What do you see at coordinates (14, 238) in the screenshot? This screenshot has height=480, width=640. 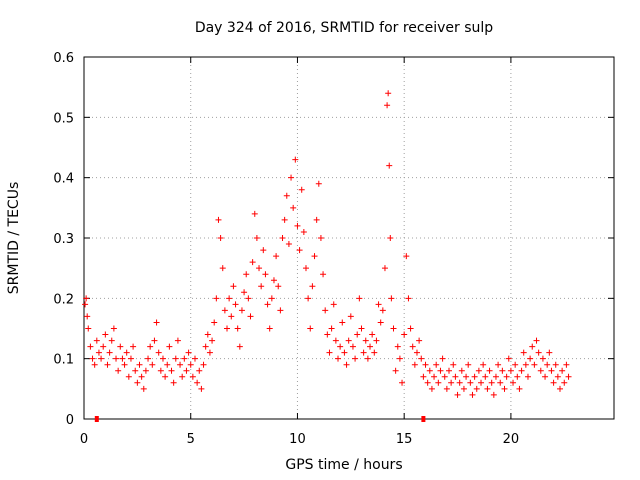 I see `y-axis-label: SRMTID / TECUs` at bounding box center [14, 238].